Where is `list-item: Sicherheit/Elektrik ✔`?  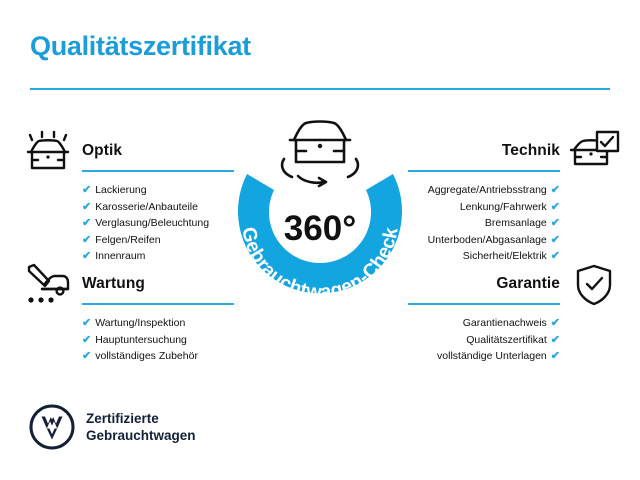 list-item: Sicherheit/Elektrik ✔ is located at coordinates (460, 256).